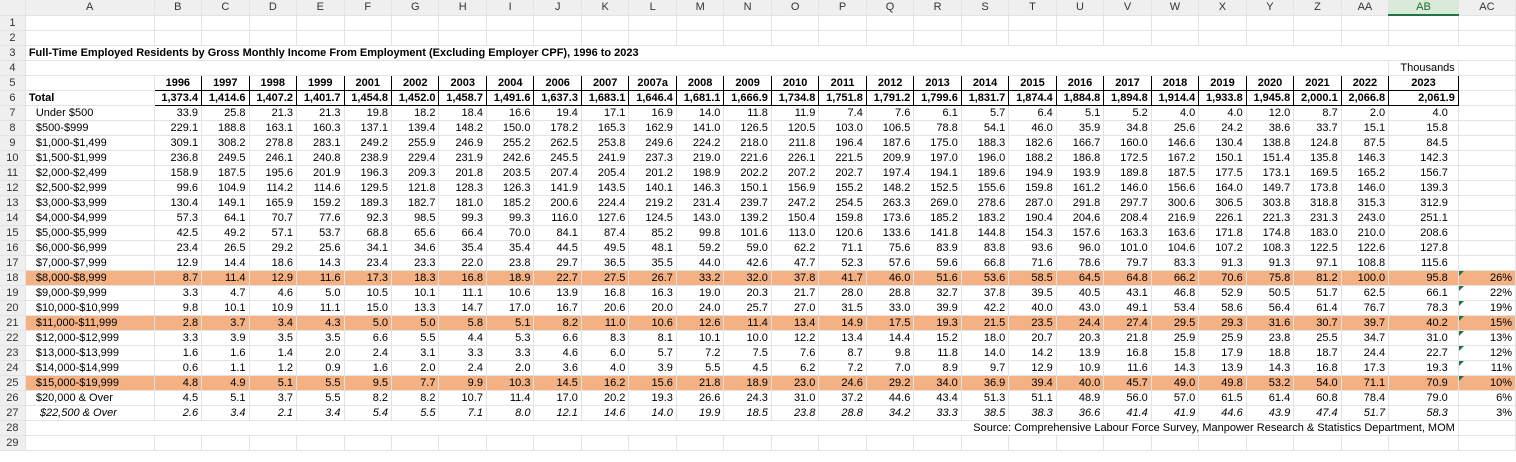  I want to click on cell-p2, so click(842, 38).